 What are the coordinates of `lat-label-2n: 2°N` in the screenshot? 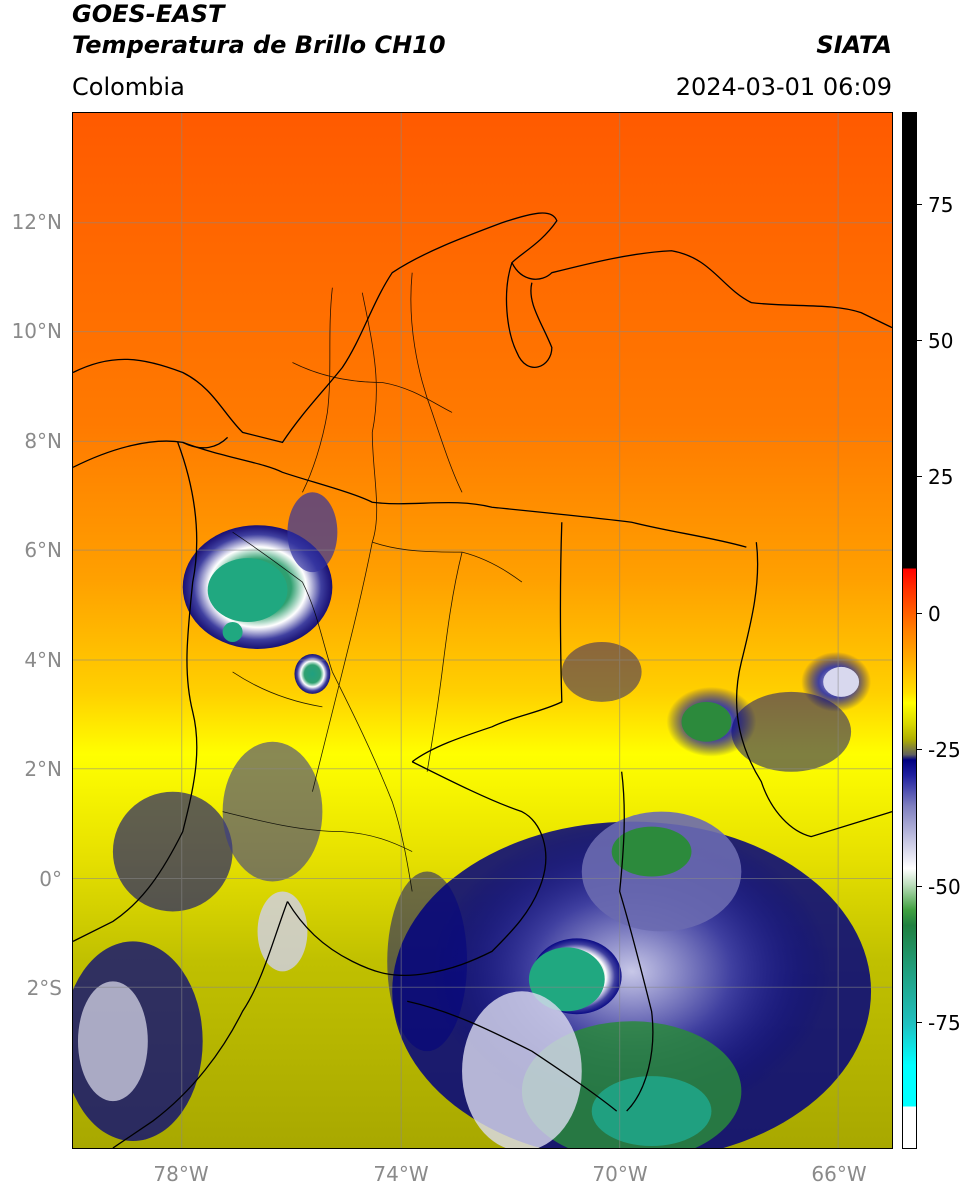 It's located at (43, 769).